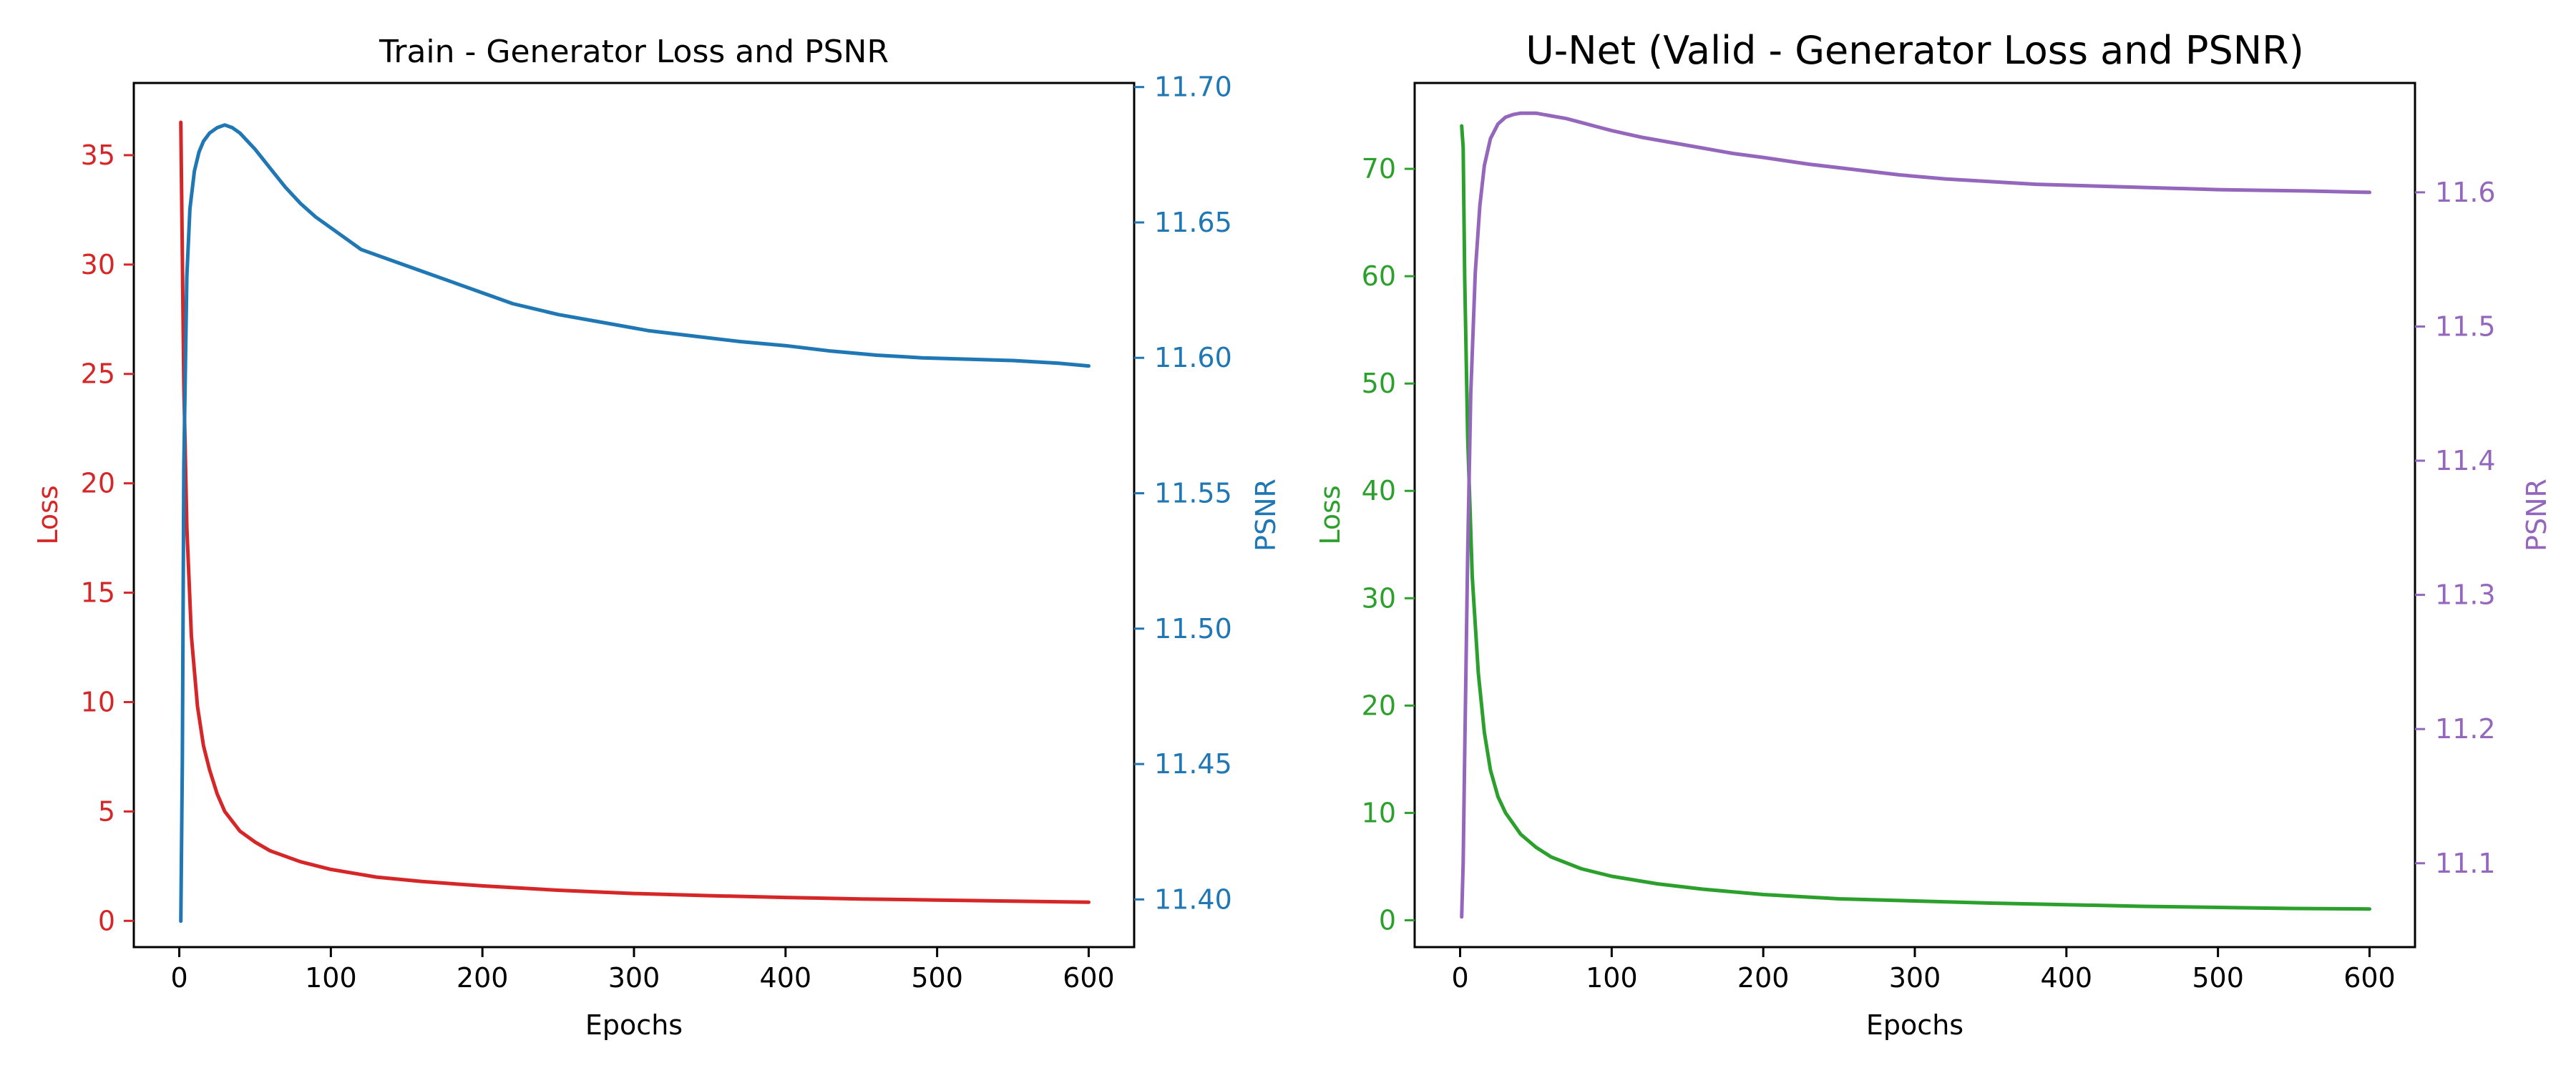  What do you see at coordinates (106, 811) in the screenshot?
I see `y-tick-label: 5` at bounding box center [106, 811].